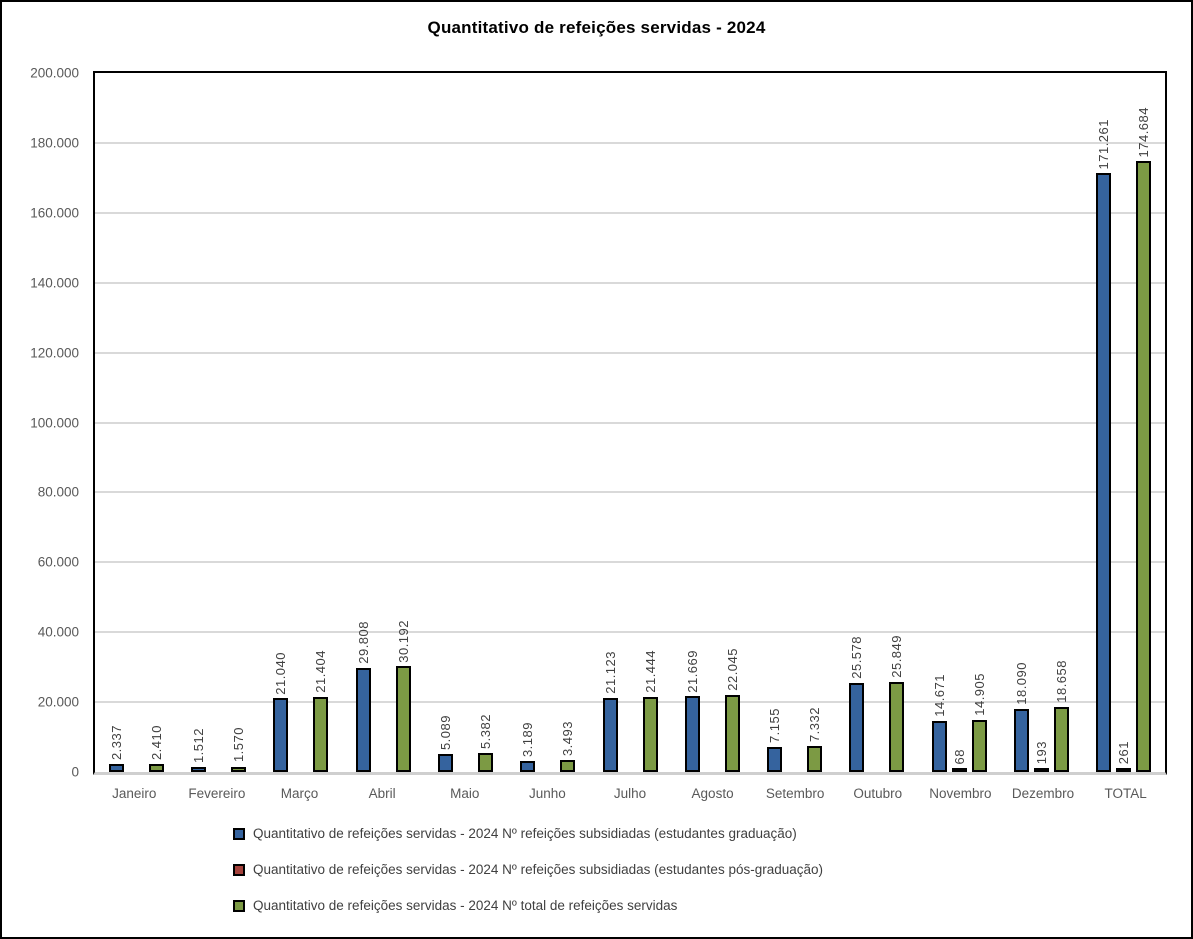 Image resolution: width=1193 pixels, height=939 pixels. Describe the element at coordinates (58, 632) in the screenshot. I see `y-tick-label: 40.000` at that location.